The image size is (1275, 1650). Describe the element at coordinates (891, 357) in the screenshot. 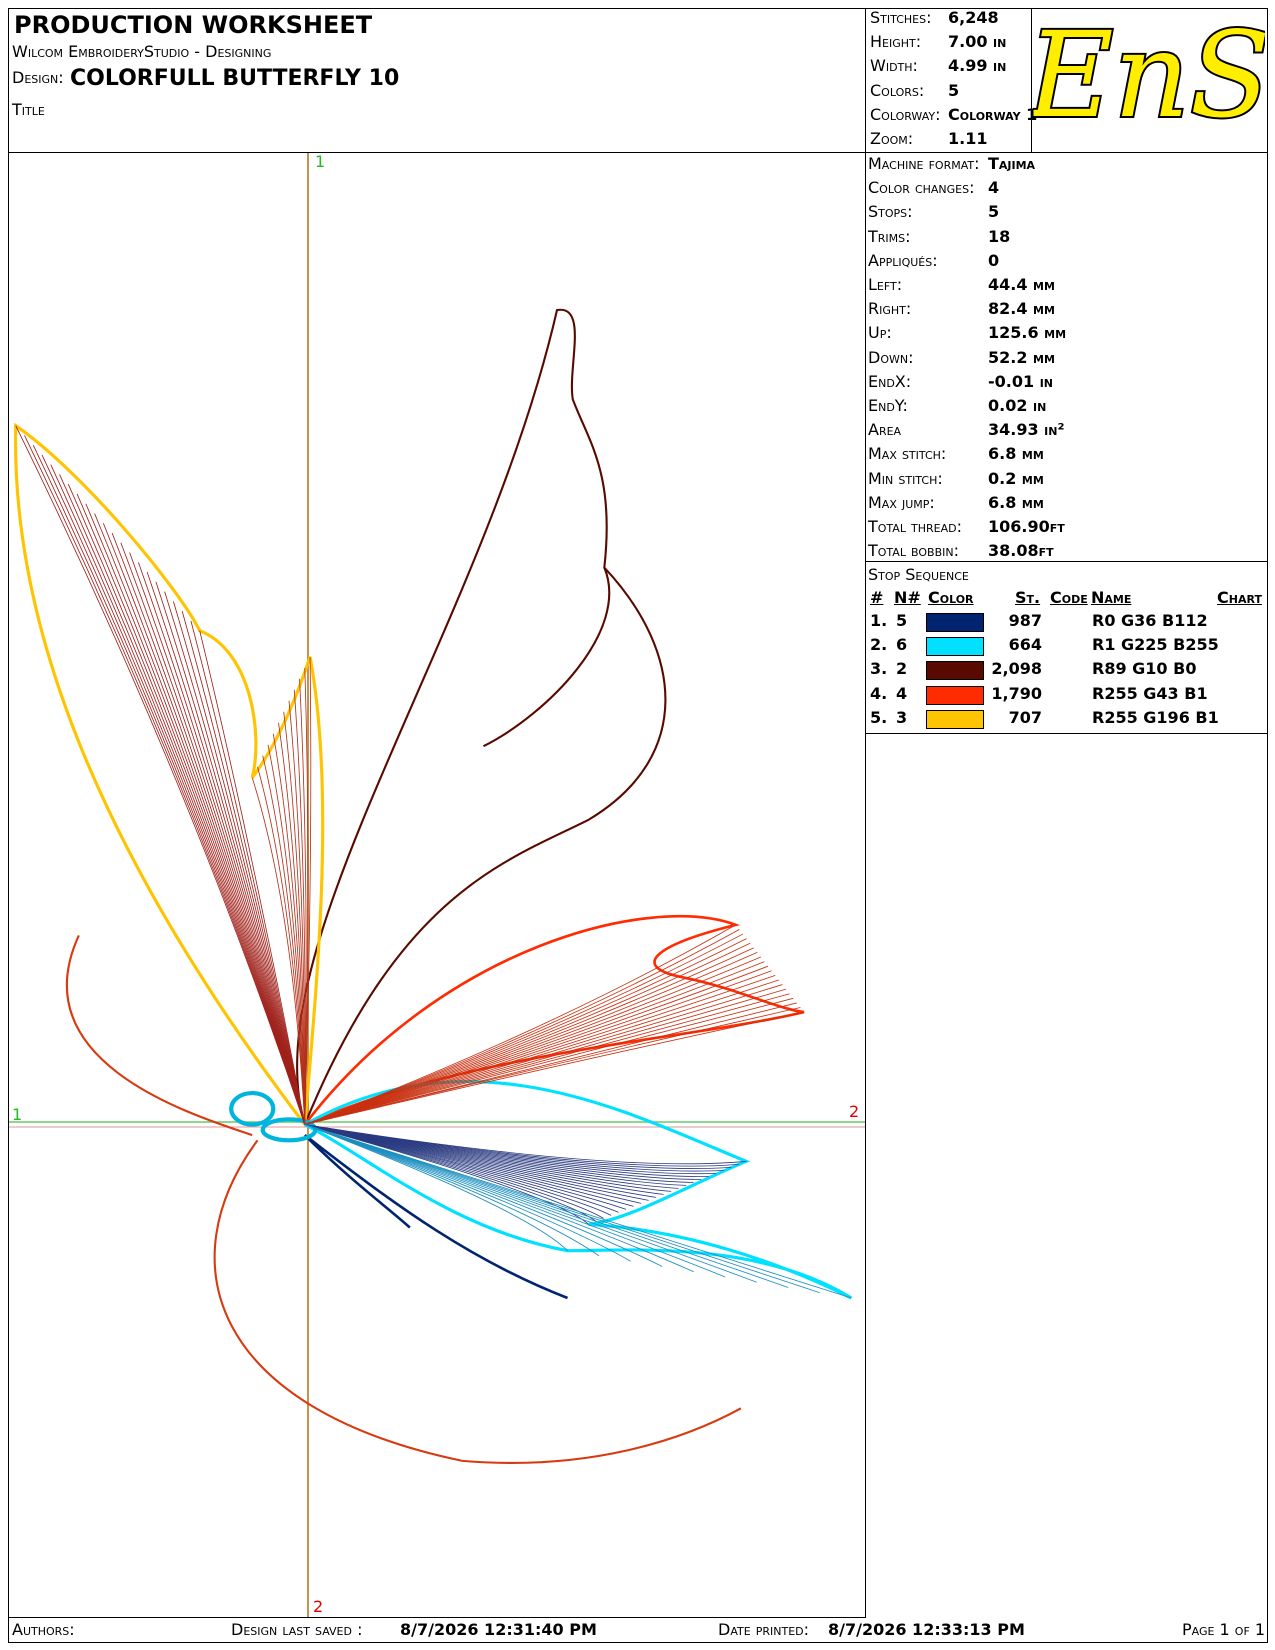

I see `detail-label: Down:` at that location.